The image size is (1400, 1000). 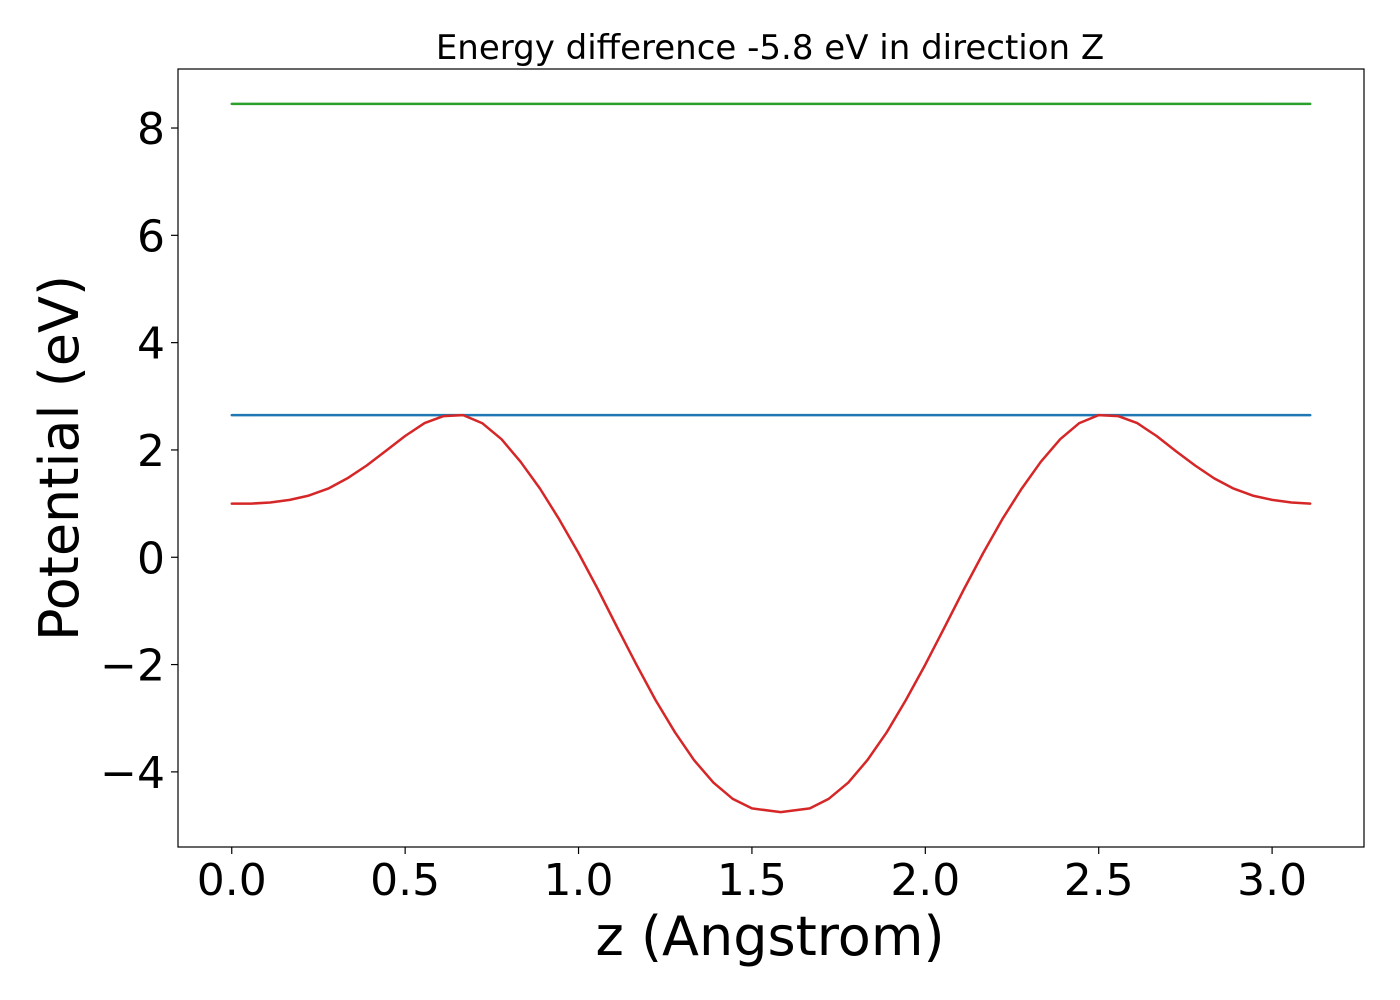 I want to click on y-axis: −4 −2 0 2 4 6 8, so click(x=139, y=451).